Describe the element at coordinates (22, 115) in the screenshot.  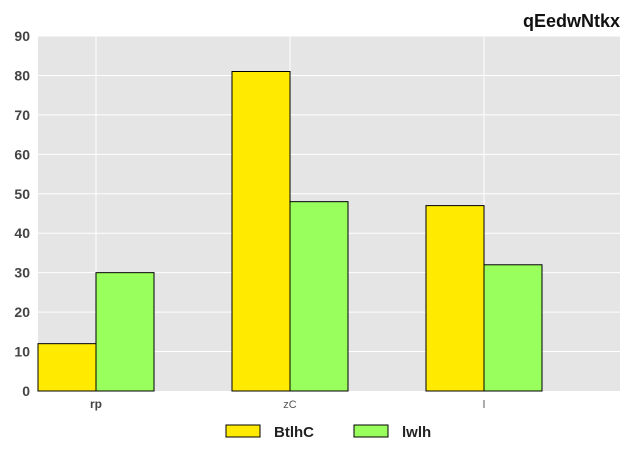
I see `y-tick-label: 70` at that location.